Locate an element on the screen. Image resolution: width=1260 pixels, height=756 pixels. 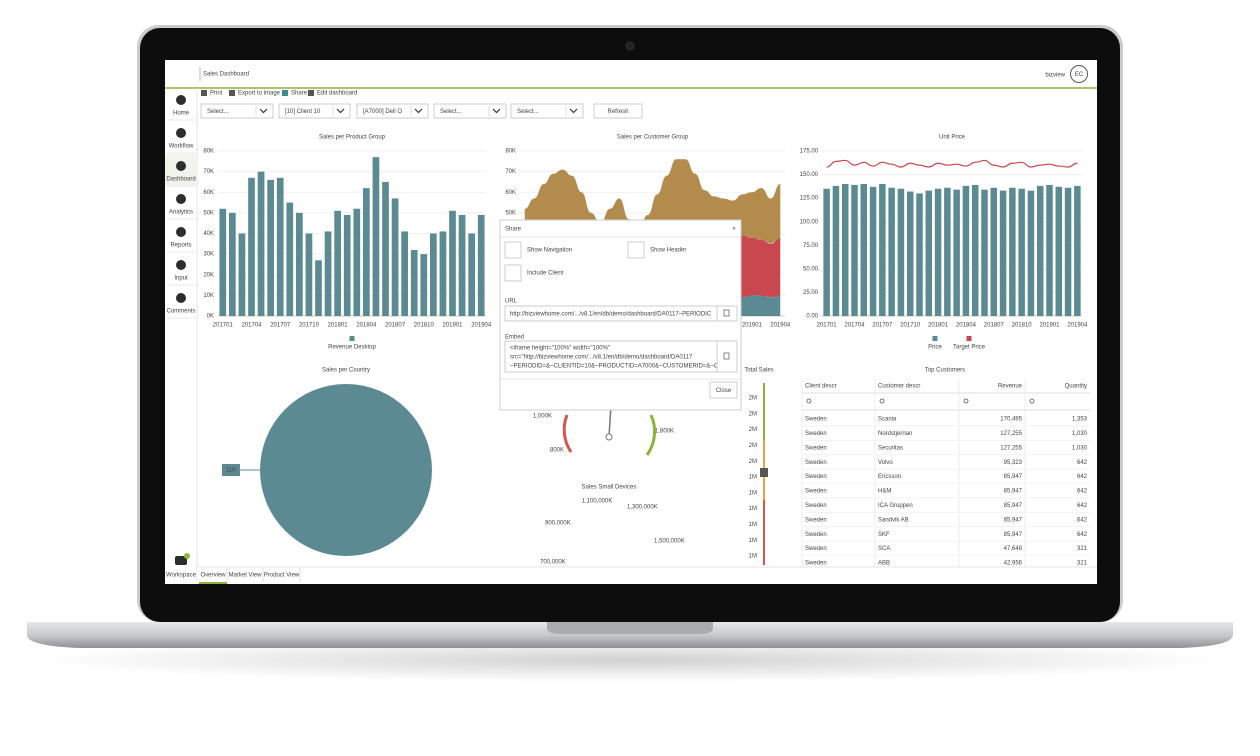
workspace-label: Workspace is located at coordinates (181, 576).